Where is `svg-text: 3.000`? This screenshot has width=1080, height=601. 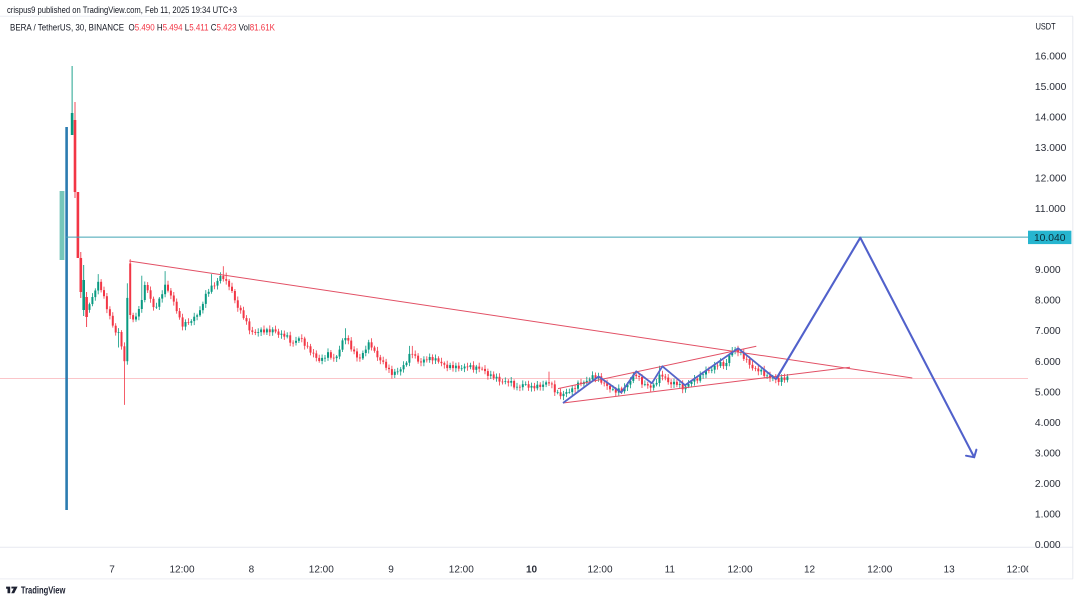
svg-text: 3.000 is located at coordinates (1048, 454).